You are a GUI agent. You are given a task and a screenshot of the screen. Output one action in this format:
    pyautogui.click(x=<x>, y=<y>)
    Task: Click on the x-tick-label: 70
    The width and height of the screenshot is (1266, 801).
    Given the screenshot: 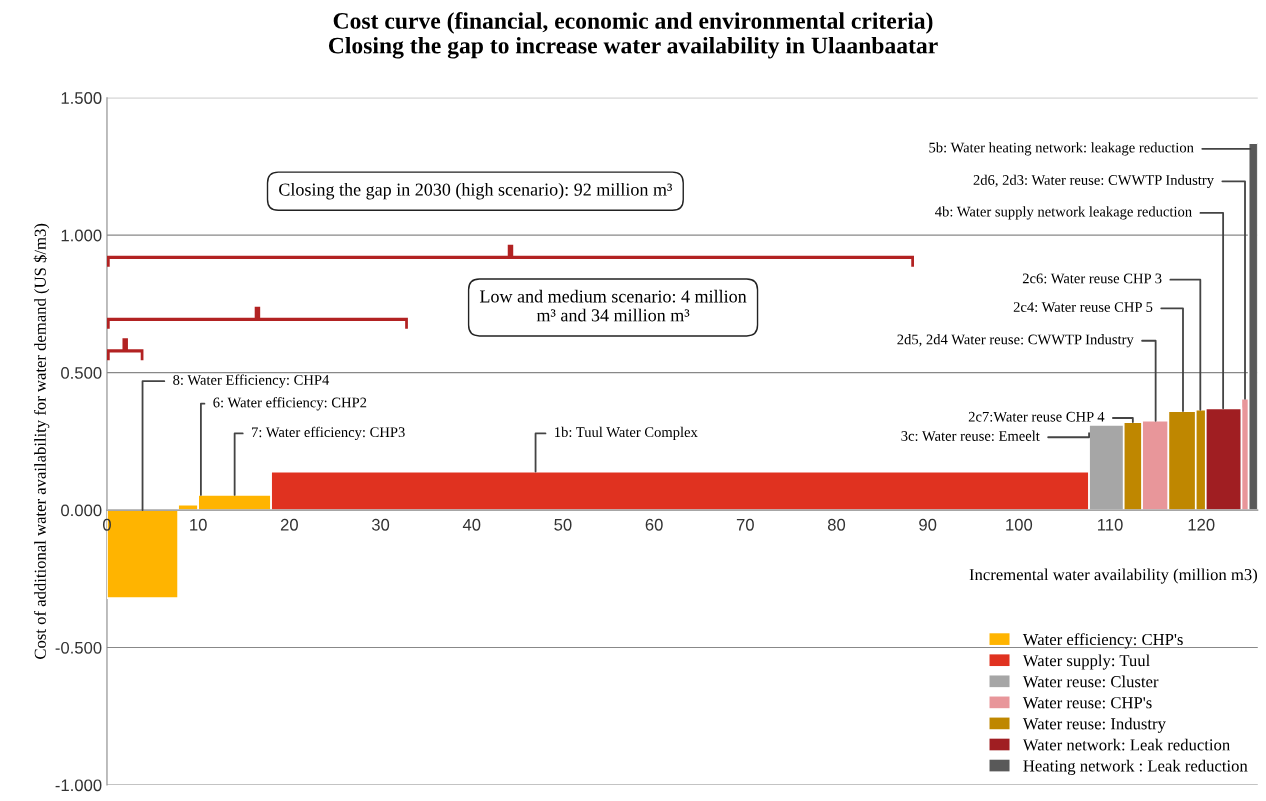 What is the action you would take?
    pyautogui.click(x=745, y=524)
    